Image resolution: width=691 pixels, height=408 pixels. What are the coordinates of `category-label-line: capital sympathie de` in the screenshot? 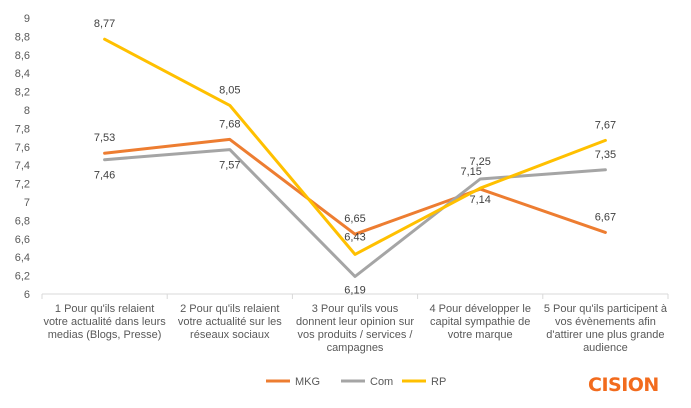 It's located at (480, 322).